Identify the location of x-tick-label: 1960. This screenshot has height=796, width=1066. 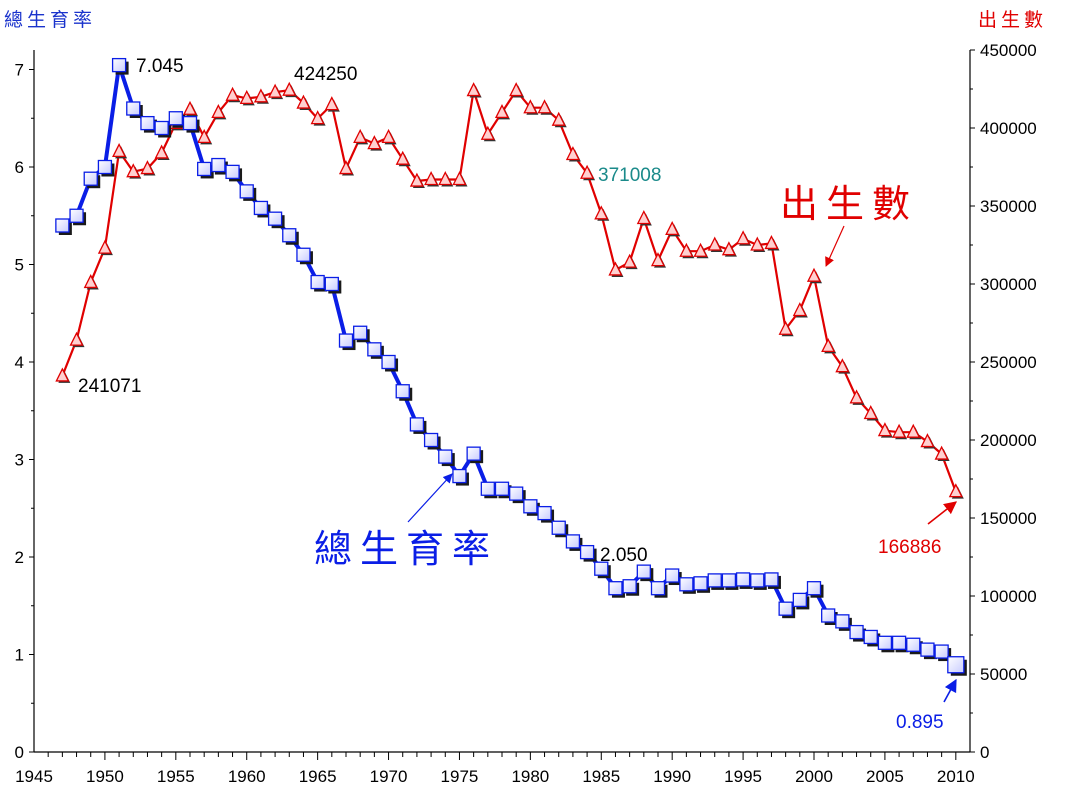
(247, 776).